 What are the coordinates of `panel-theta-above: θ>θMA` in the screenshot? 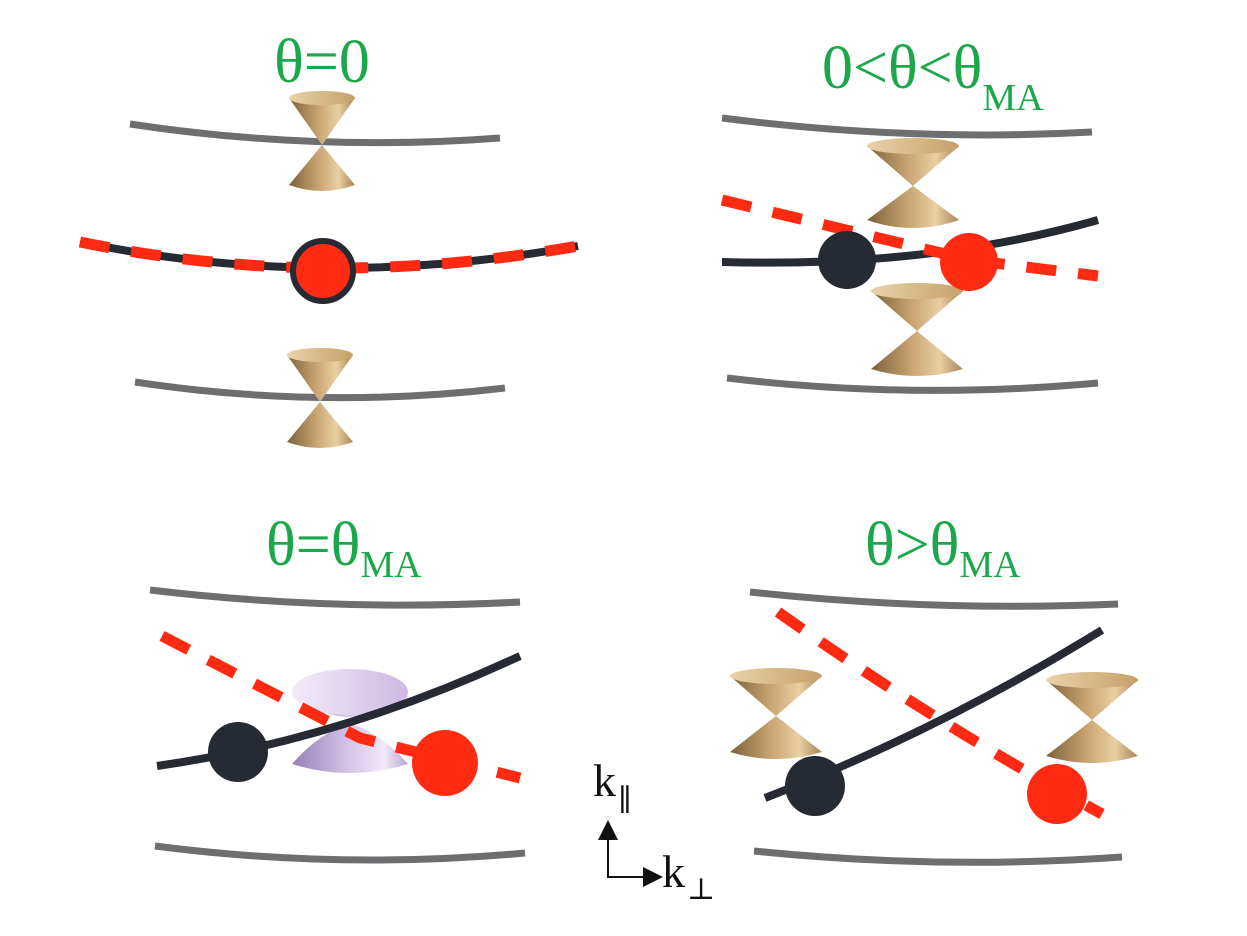 It's located at (934, 688).